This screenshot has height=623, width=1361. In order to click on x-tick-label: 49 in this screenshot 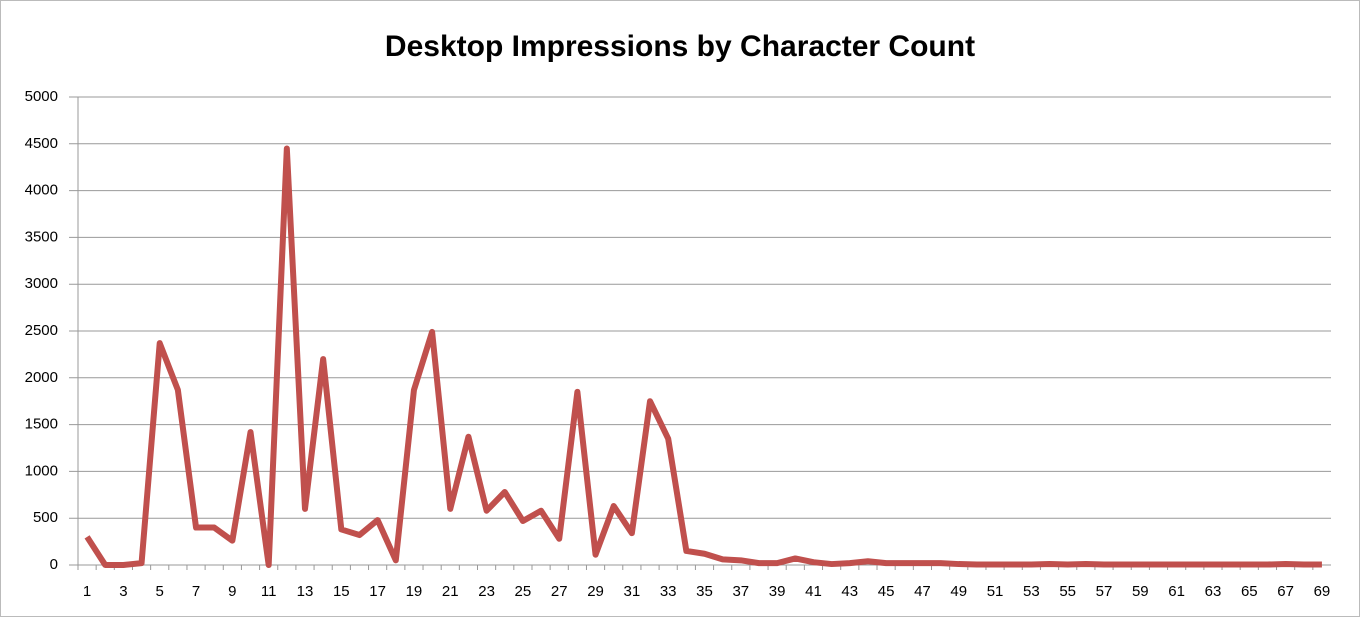, I will do `click(958, 591)`.